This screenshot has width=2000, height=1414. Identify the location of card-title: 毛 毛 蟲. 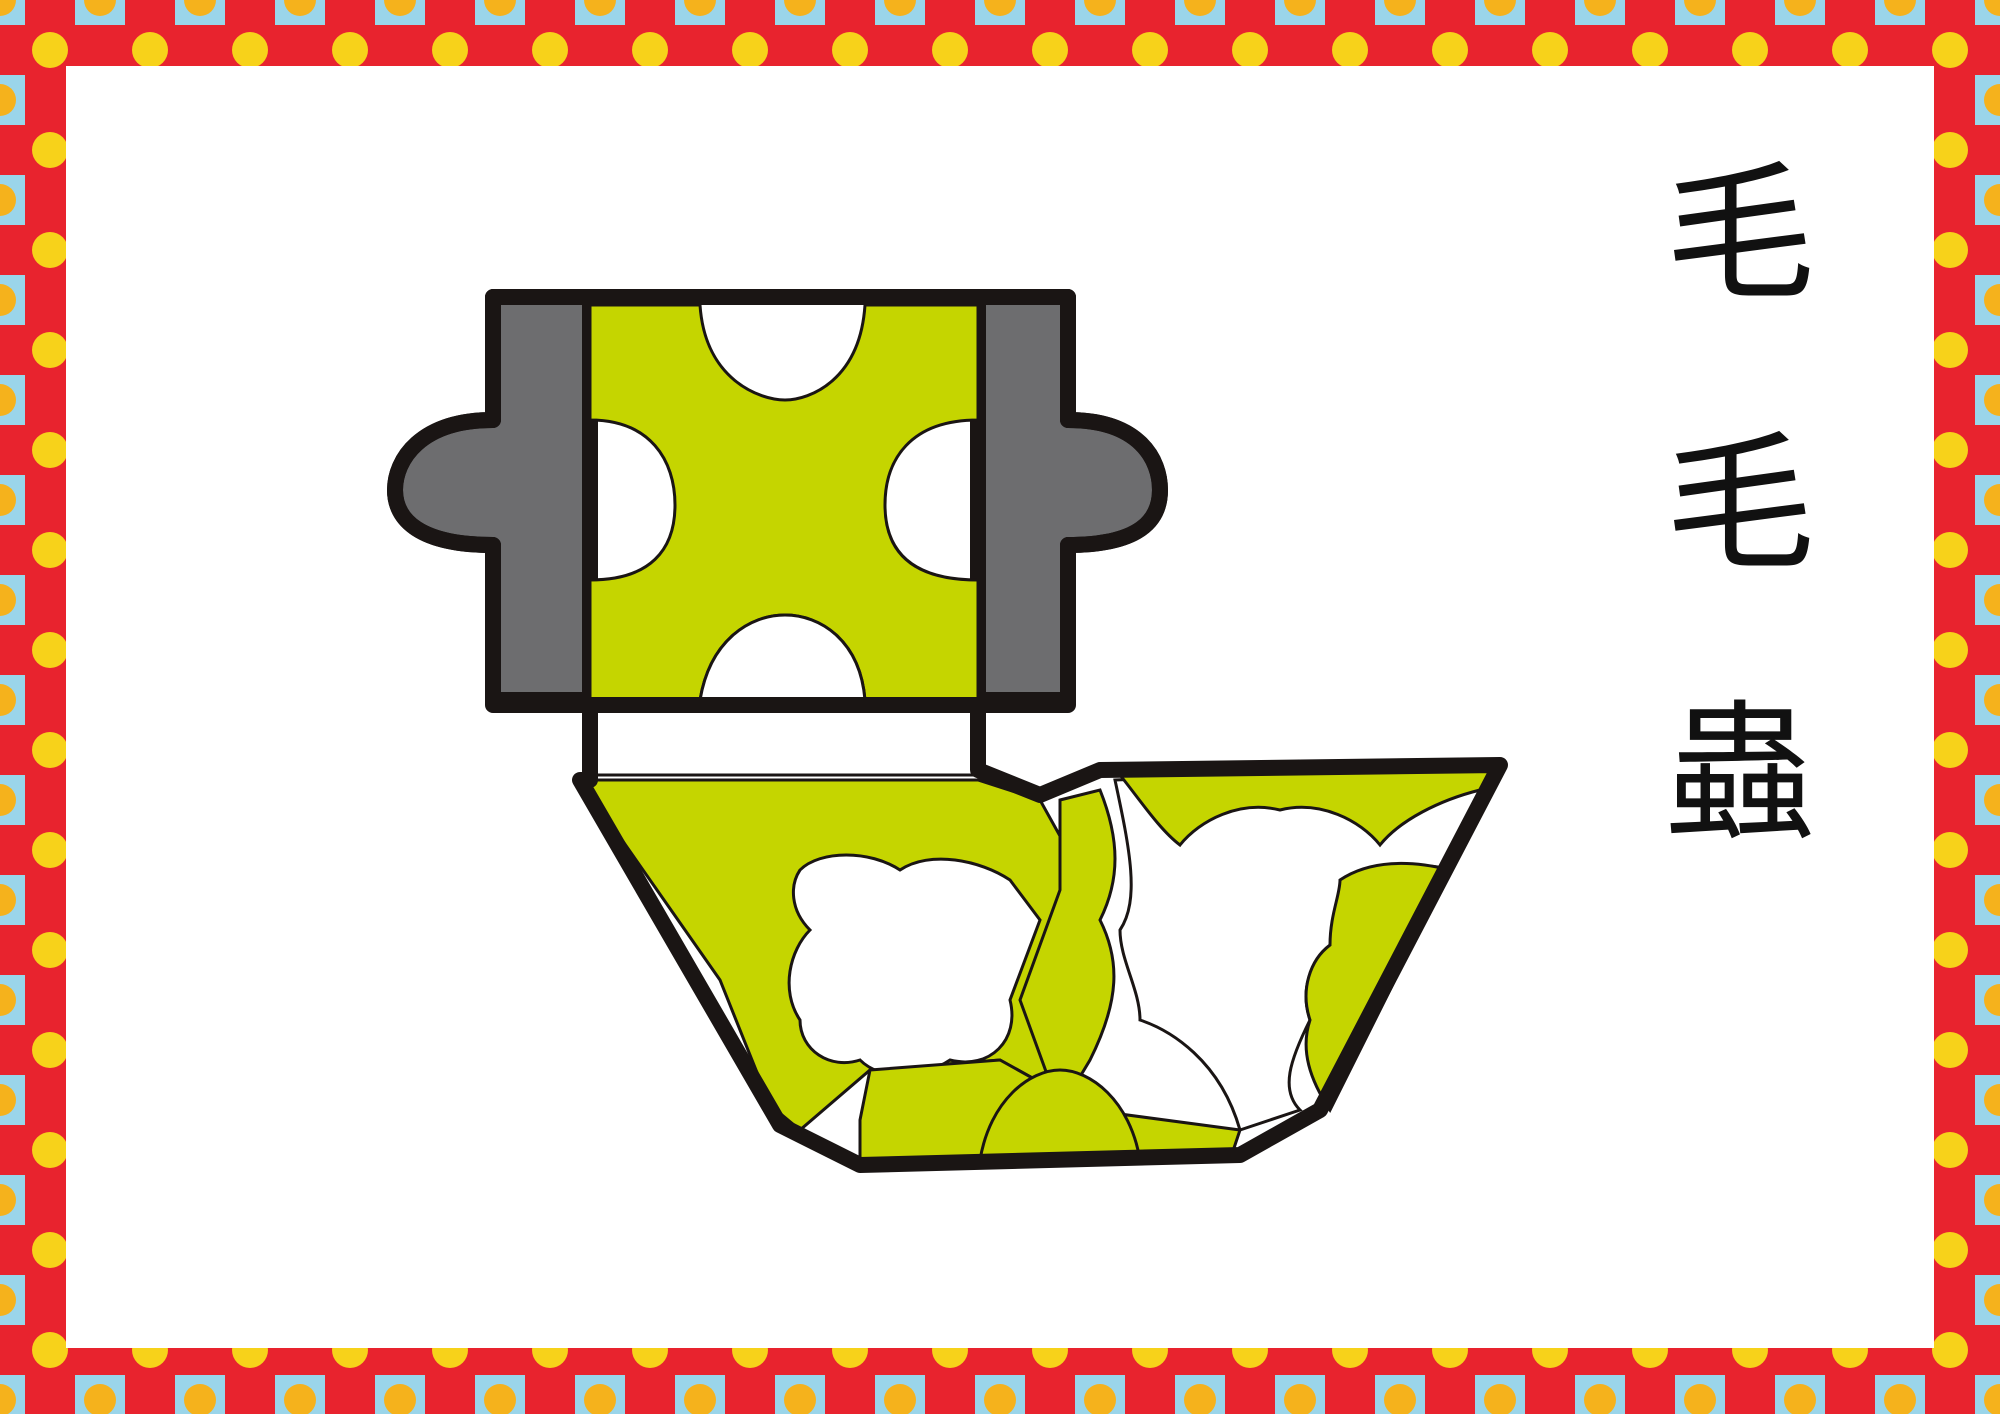
(1740, 505).